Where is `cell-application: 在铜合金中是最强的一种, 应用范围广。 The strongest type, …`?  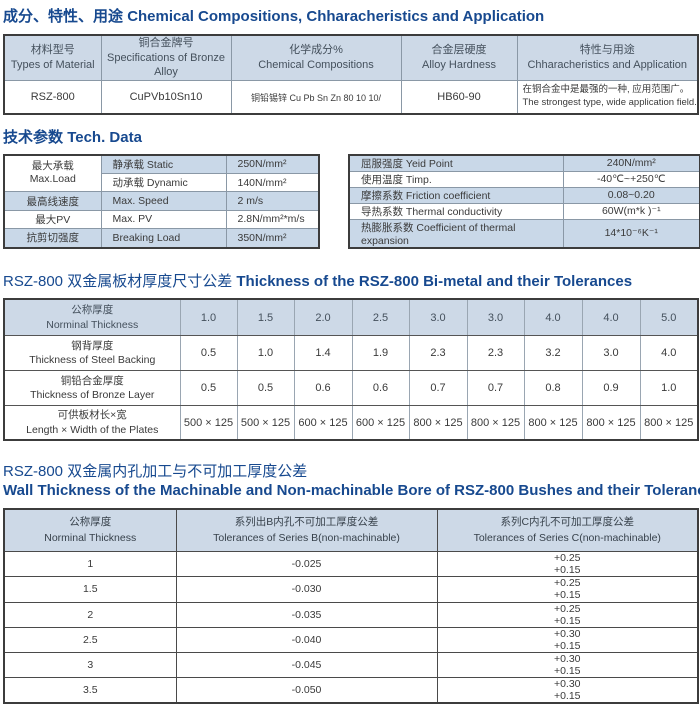
cell-application: 在铜合金中是最强的一种, 应用范围广。 The strongest type, … is located at coordinates (607, 97).